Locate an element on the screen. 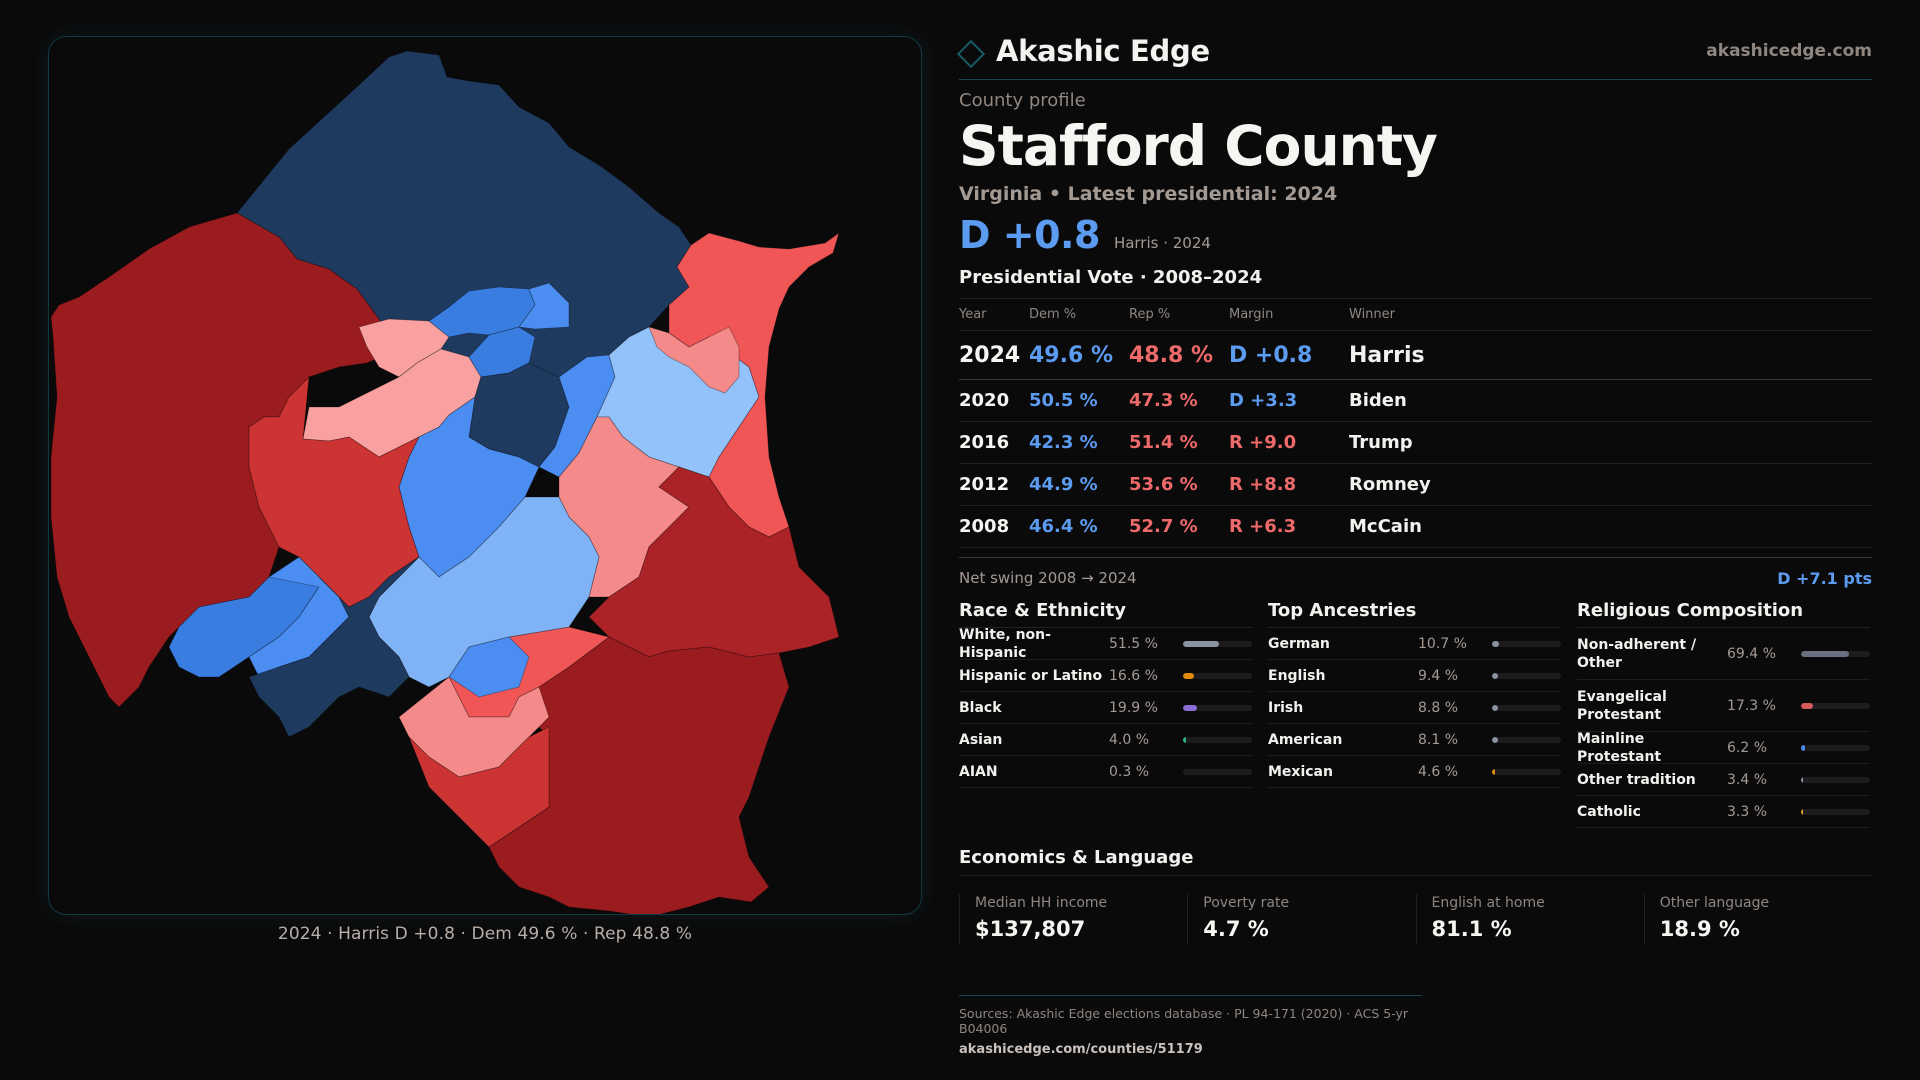  eyebrow-label: County profile is located at coordinates (1022, 100).